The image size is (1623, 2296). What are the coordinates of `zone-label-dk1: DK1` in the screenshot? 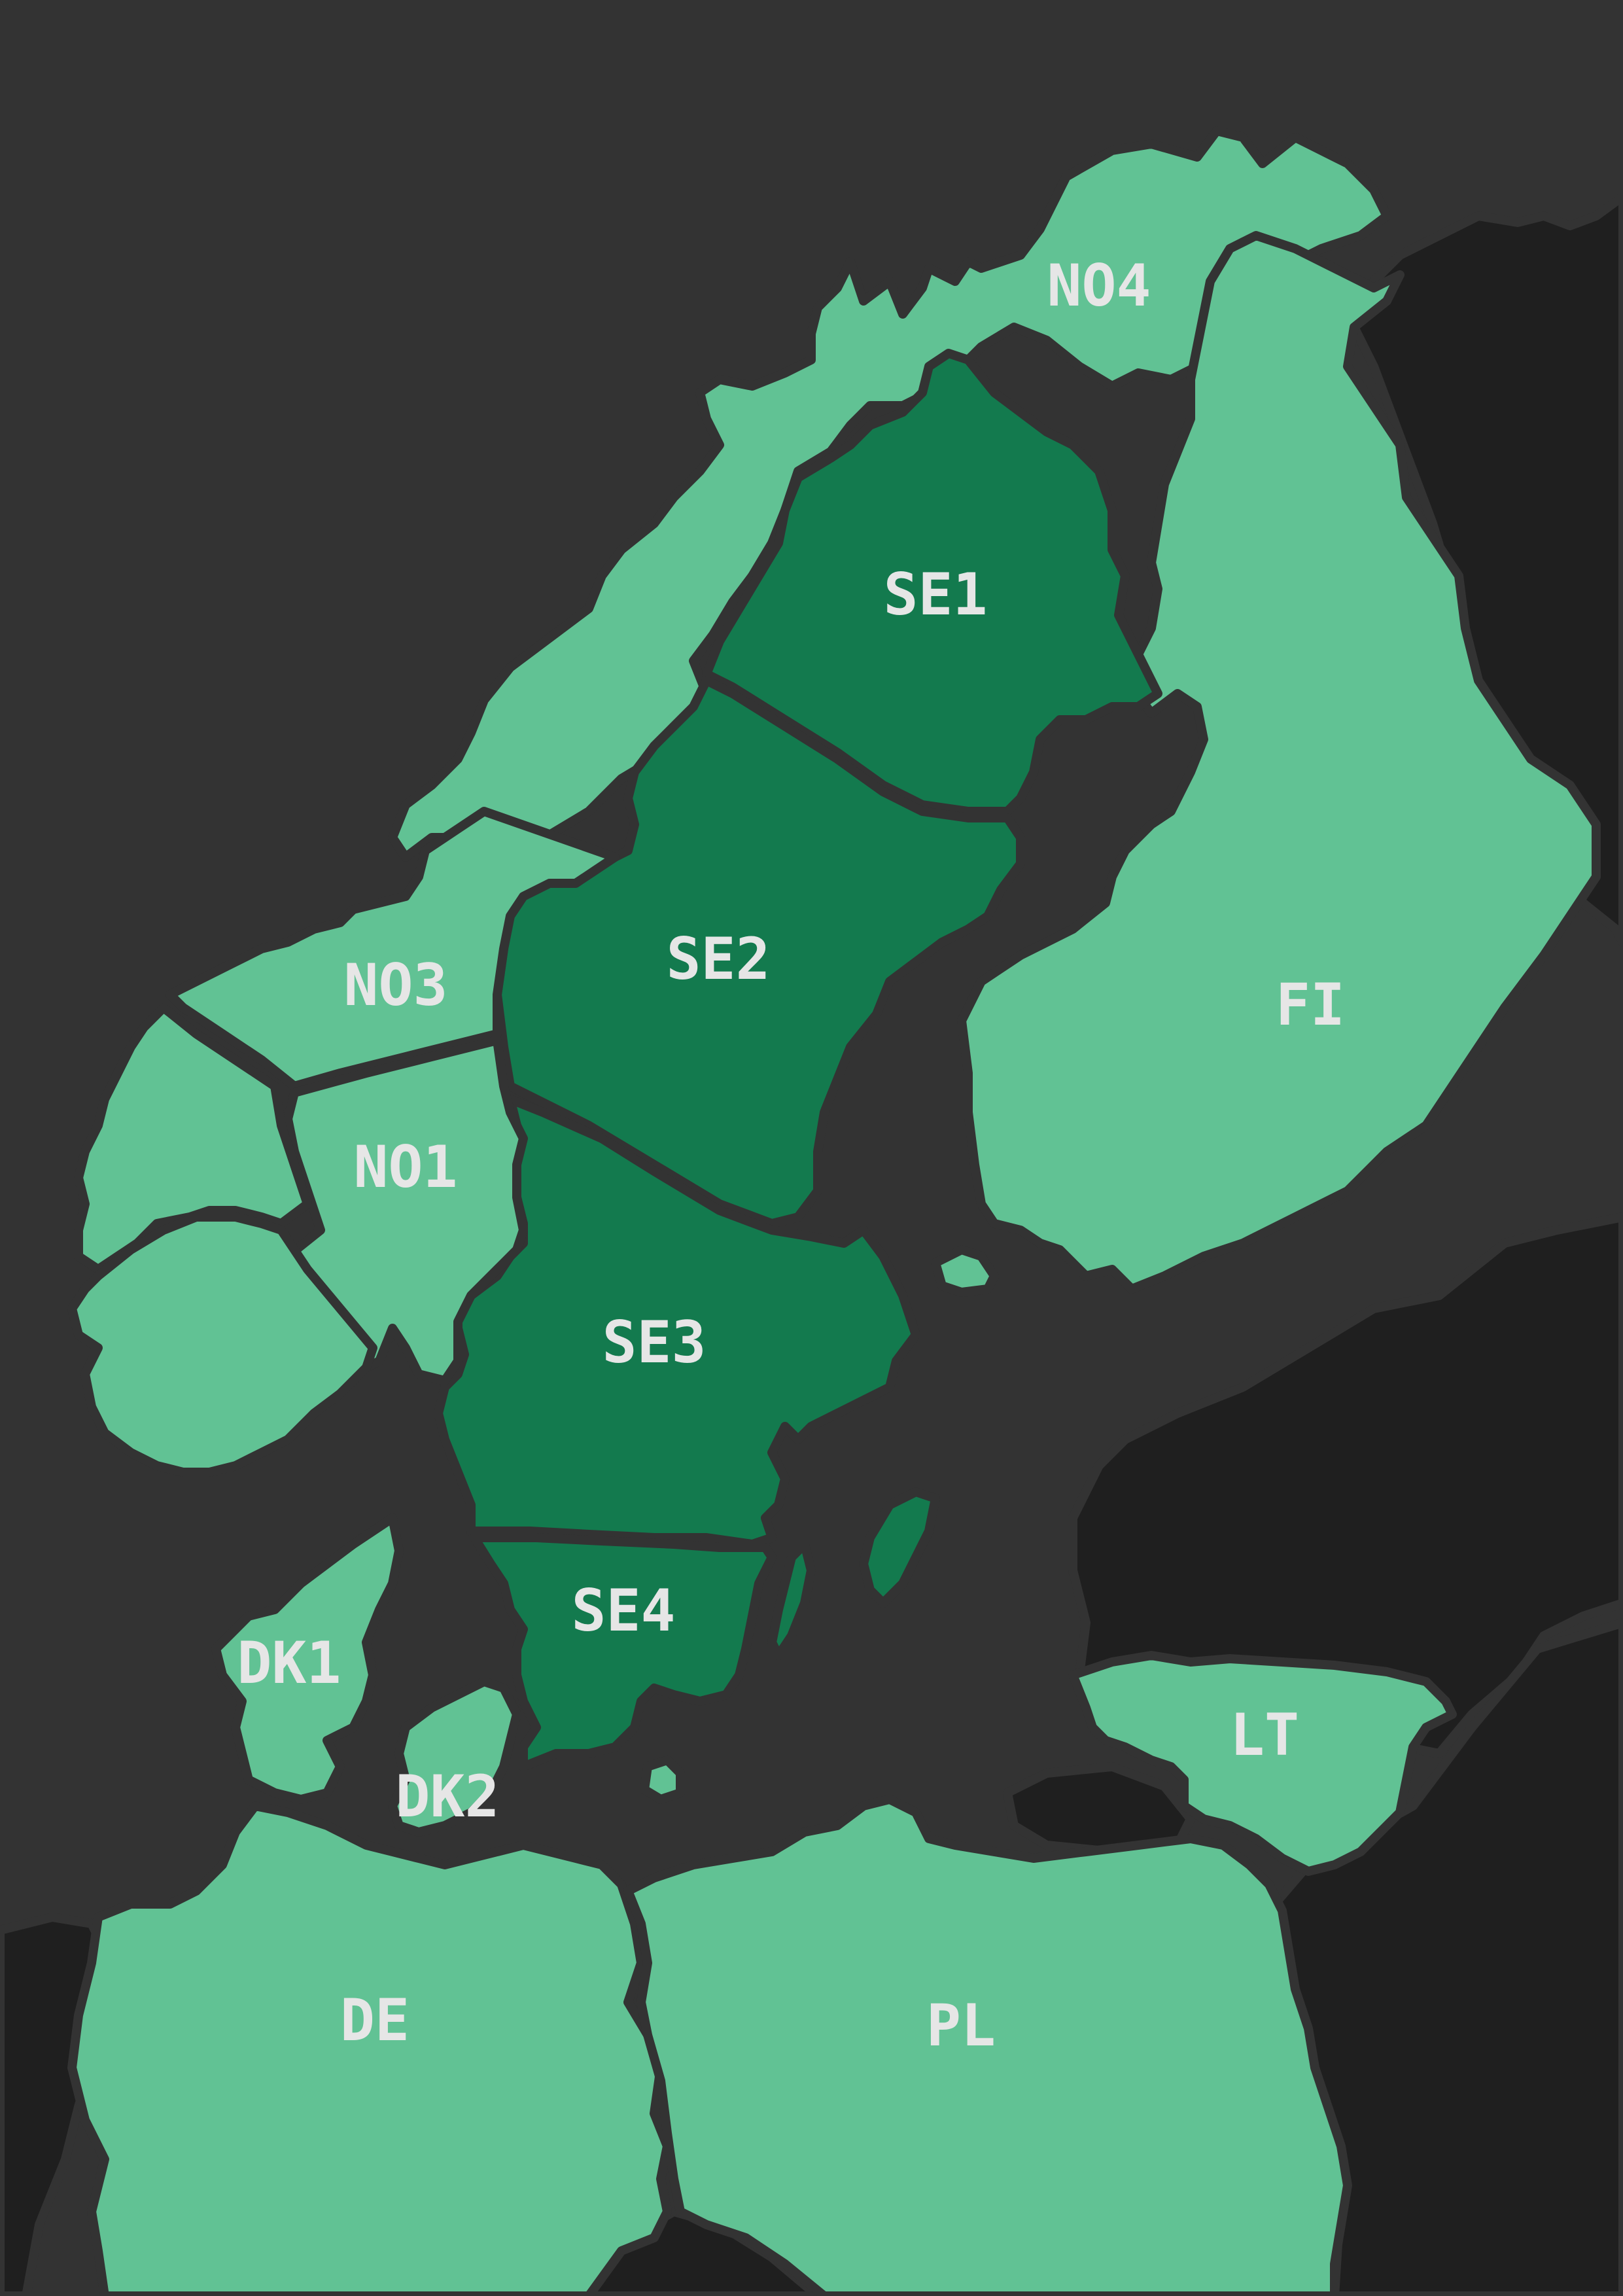 It's located at (289, 1663).